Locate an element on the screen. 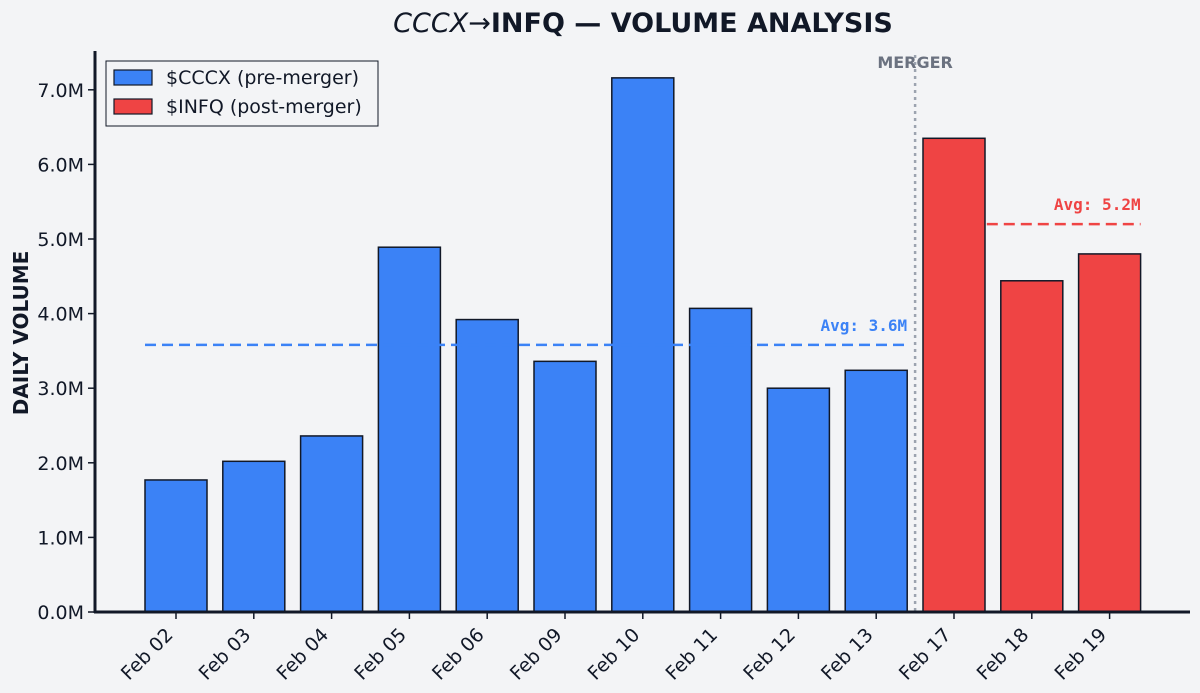 The width and height of the screenshot is (1200, 693). chart-title: CCCX→INFQ — VOLUME ANALYSIS is located at coordinates (643, 23).